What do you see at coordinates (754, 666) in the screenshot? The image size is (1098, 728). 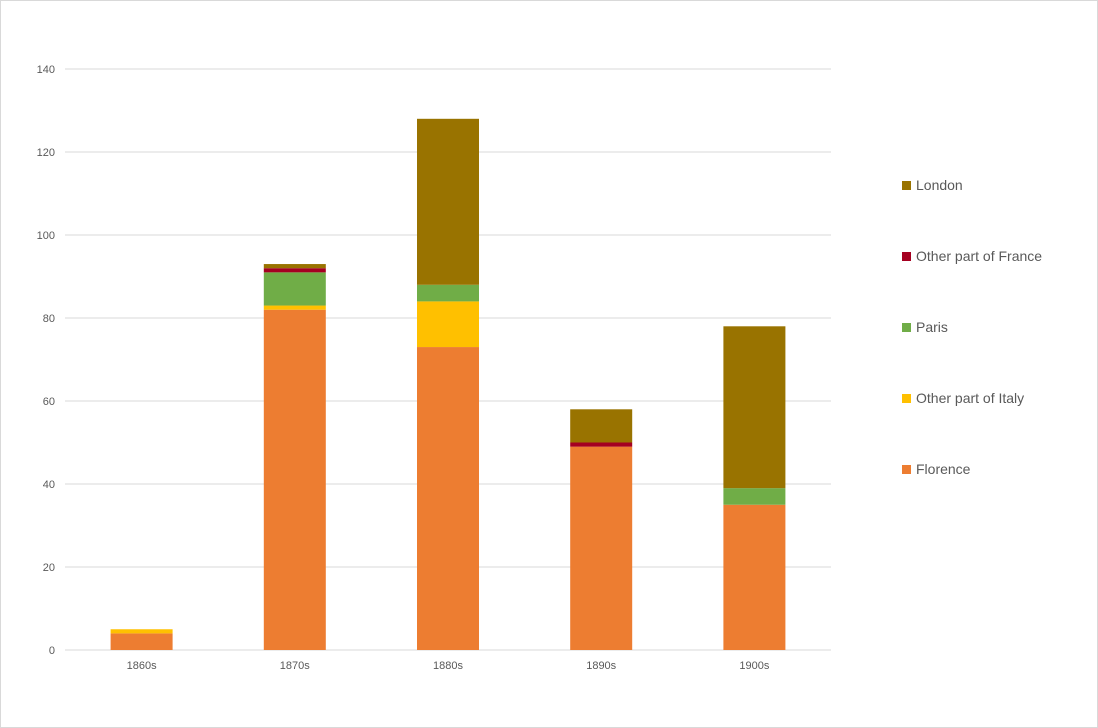 I see `x-tick-label: 1900s` at bounding box center [754, 666].